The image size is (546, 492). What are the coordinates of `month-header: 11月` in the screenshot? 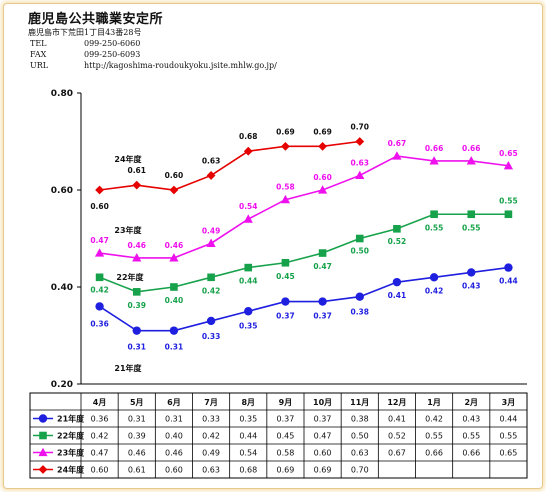 It's located at (359, 402).